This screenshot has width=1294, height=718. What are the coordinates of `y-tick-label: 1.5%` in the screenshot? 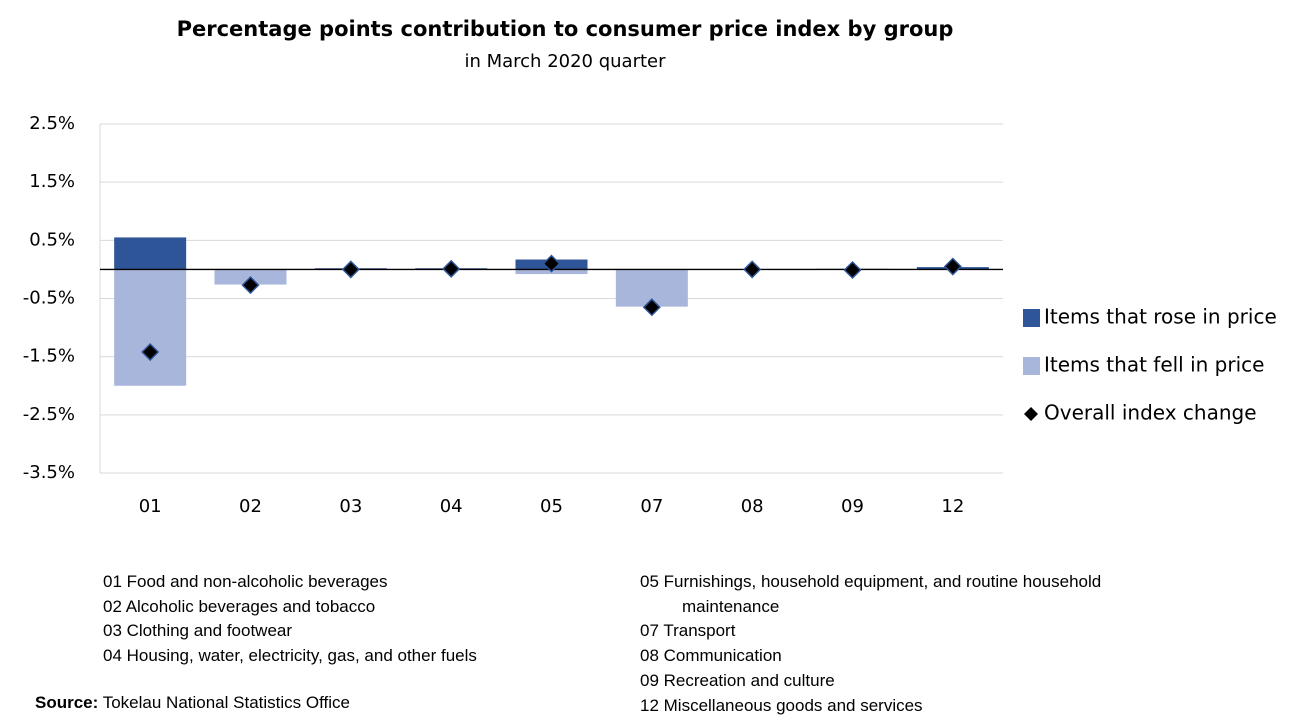 It's located at (52, 181).